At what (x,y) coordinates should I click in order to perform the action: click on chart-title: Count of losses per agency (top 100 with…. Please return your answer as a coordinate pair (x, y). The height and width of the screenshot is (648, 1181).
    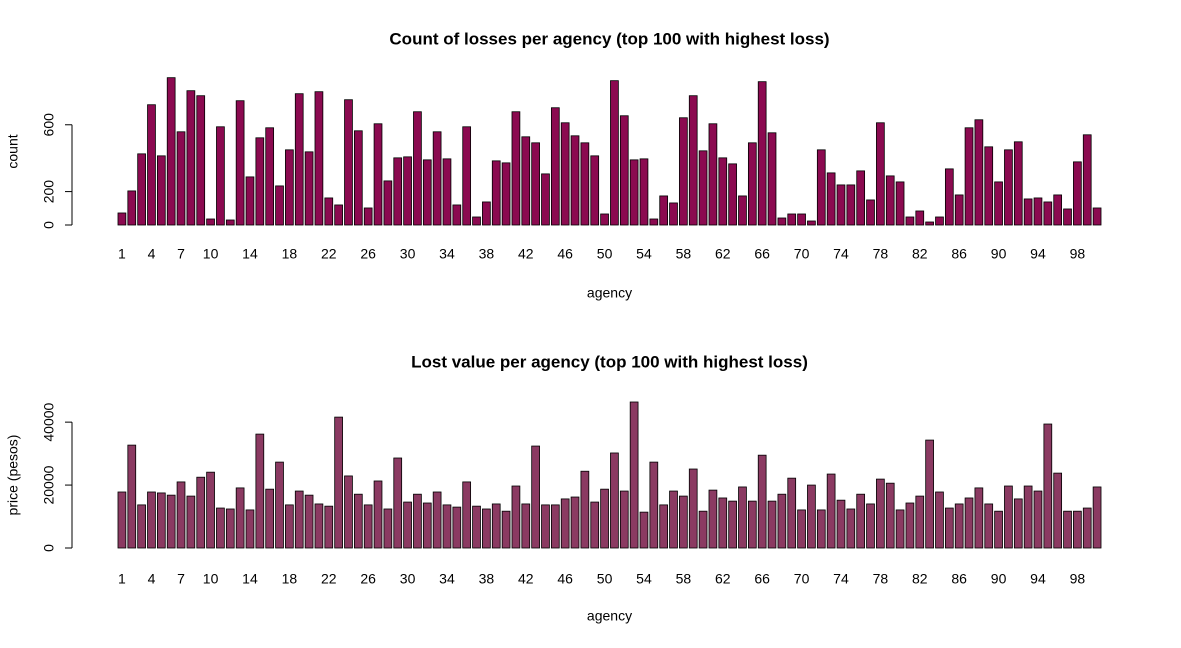
    Looking at the image, I should click on (609, 38).